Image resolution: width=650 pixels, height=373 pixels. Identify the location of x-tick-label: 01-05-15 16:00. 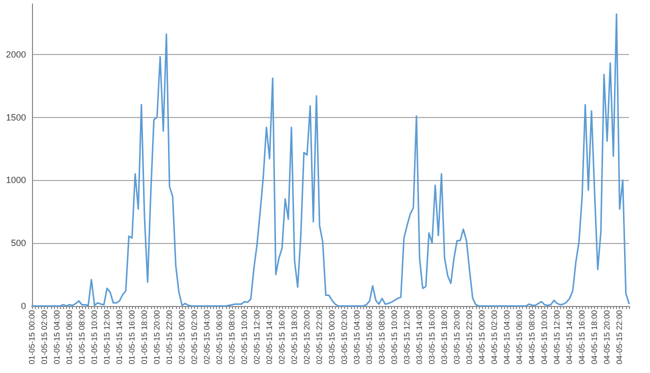
(132, 336).